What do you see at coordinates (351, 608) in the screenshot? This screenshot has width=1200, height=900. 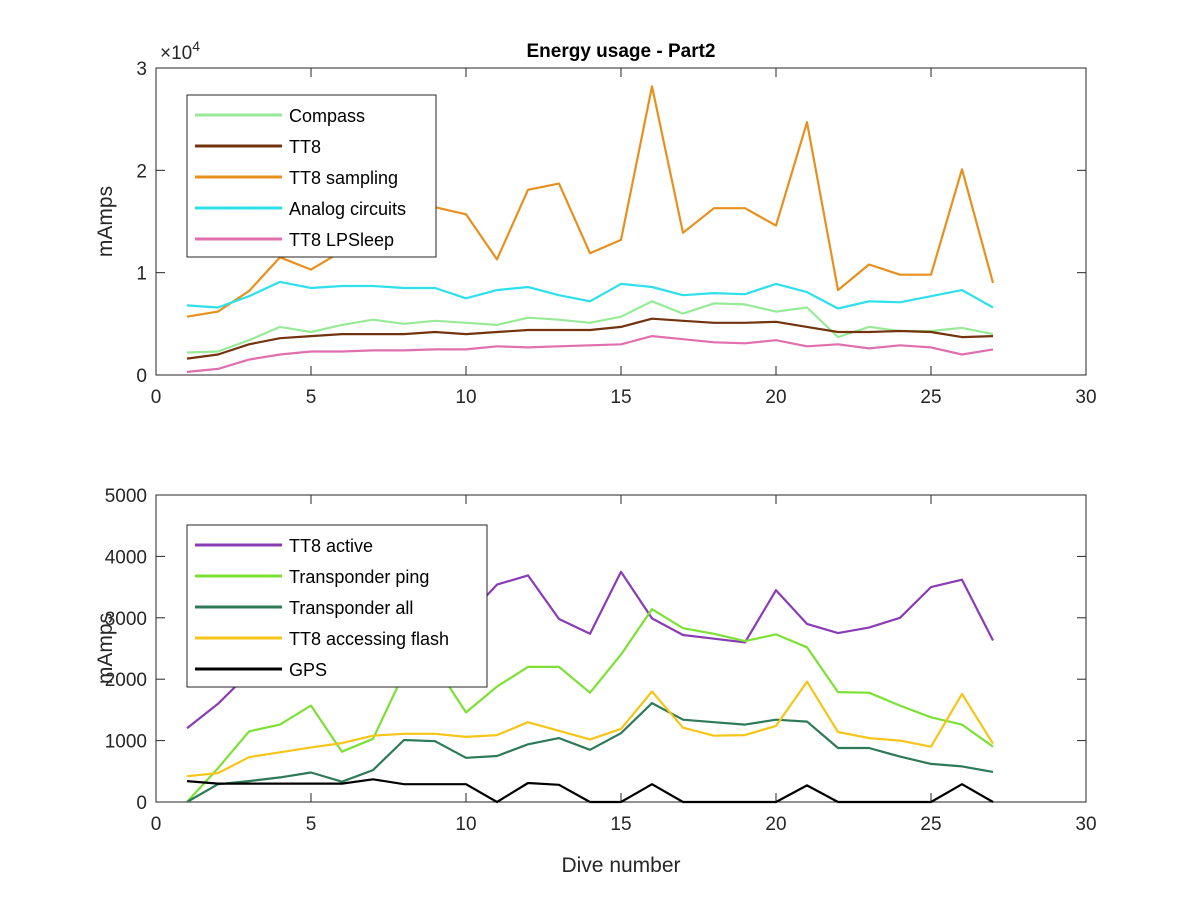 I see `legend-label: Transponder all` at bounding box center [351, 608].